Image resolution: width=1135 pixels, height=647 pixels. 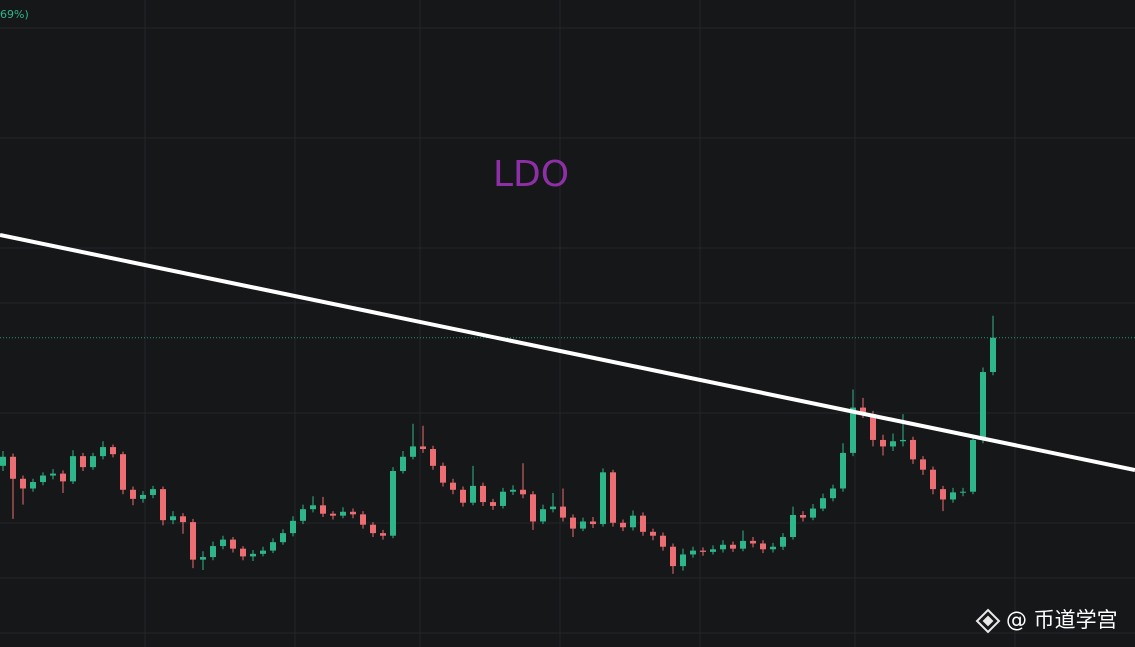 What do you see at coordinates (14, 14) in the screenshot?
I see `change-text: 69%)` at bounding box center [14, 14].